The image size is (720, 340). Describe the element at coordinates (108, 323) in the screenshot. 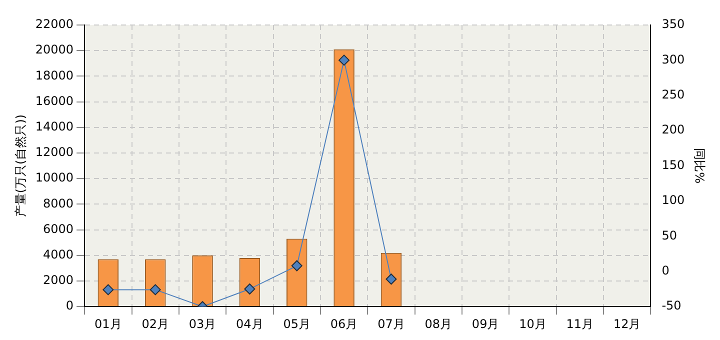

I see `x-tick-label: 01月` at that location.